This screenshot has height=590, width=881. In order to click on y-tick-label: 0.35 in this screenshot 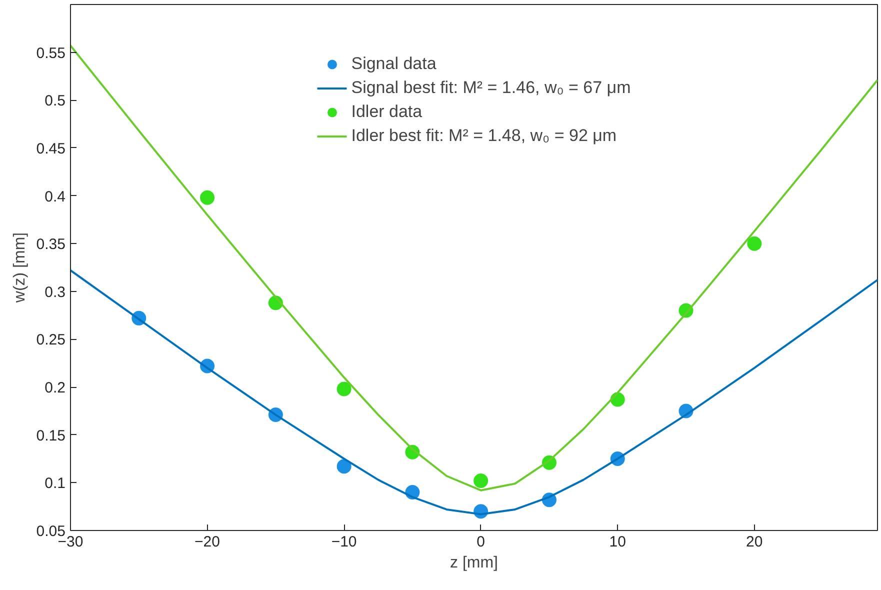, I will do `click(51, 245)`.